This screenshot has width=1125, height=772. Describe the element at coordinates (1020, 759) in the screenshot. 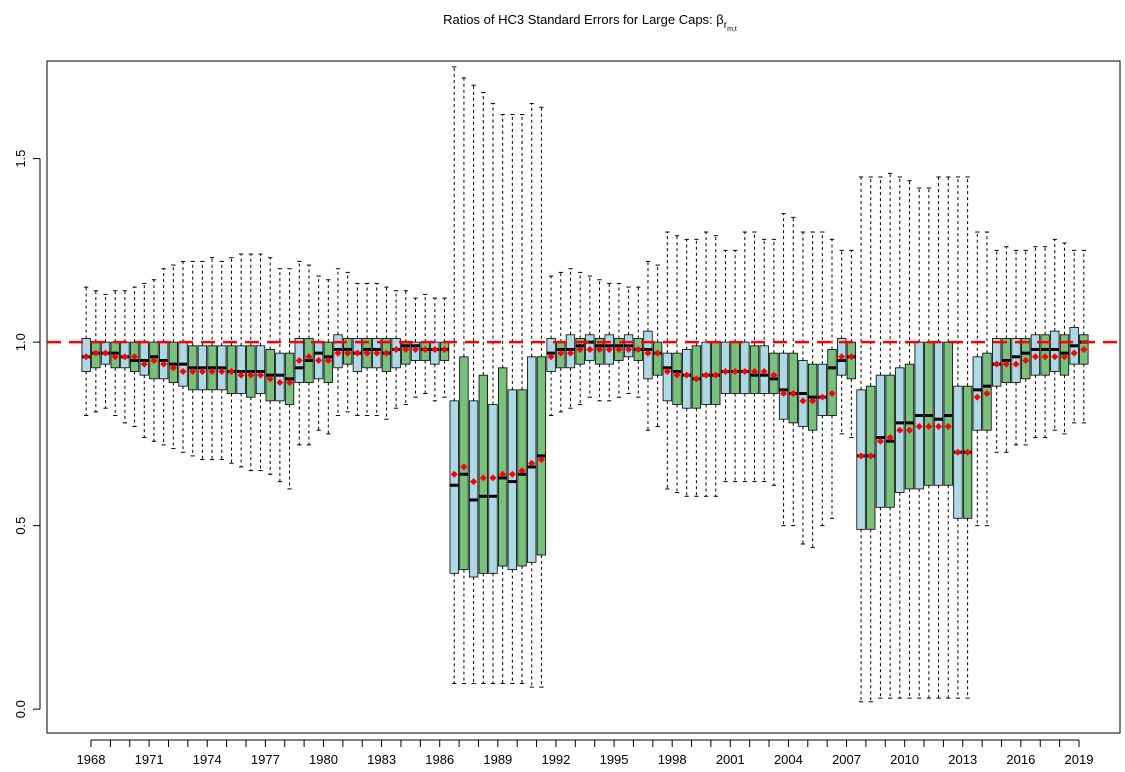

I see `x-tick-label: 2016` at that location.